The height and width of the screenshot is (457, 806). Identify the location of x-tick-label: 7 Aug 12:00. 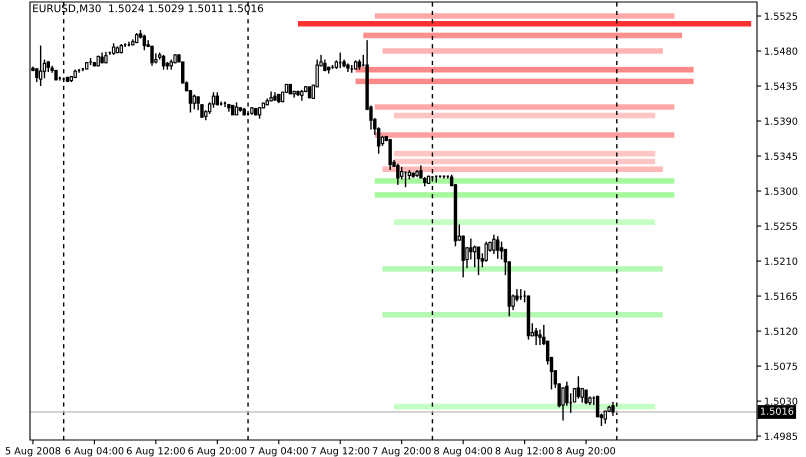
(340, 451).